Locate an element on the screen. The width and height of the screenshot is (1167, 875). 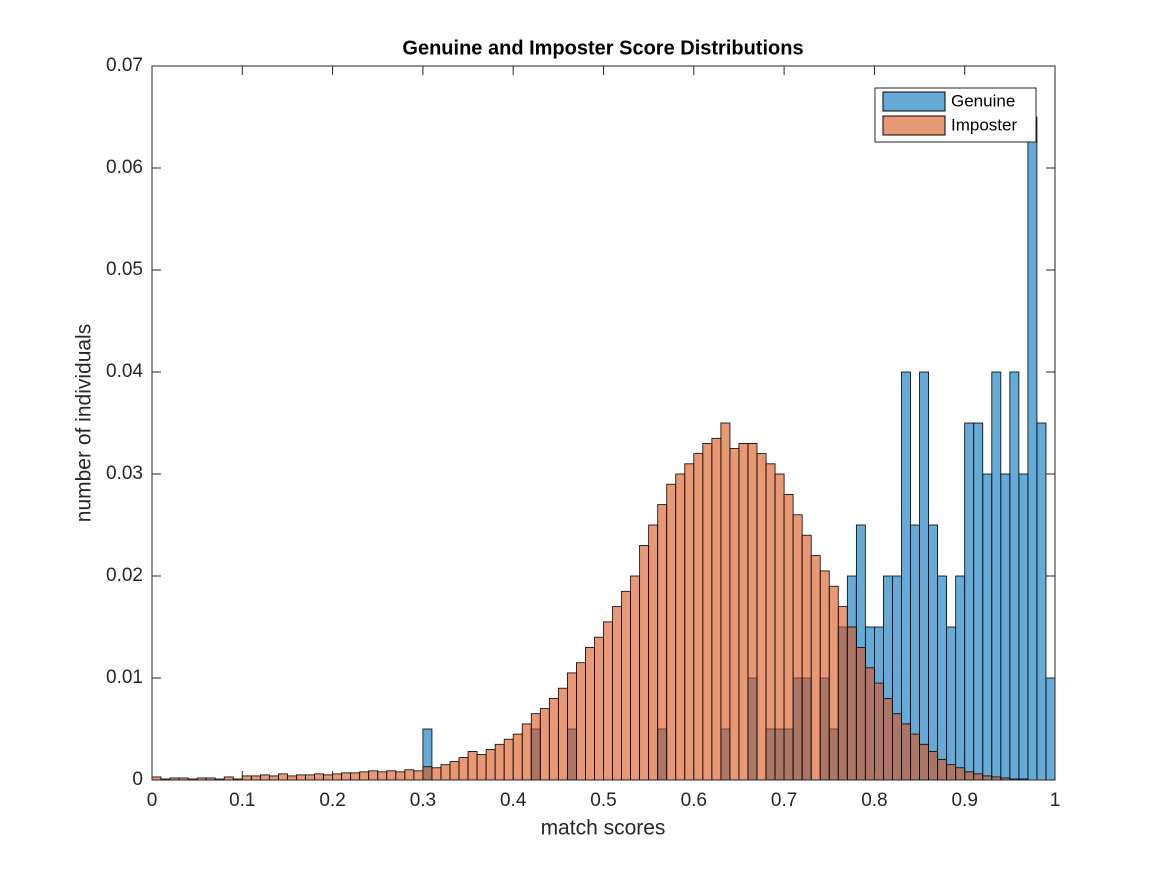
legend-swatch is located at coordinates (914, 125).